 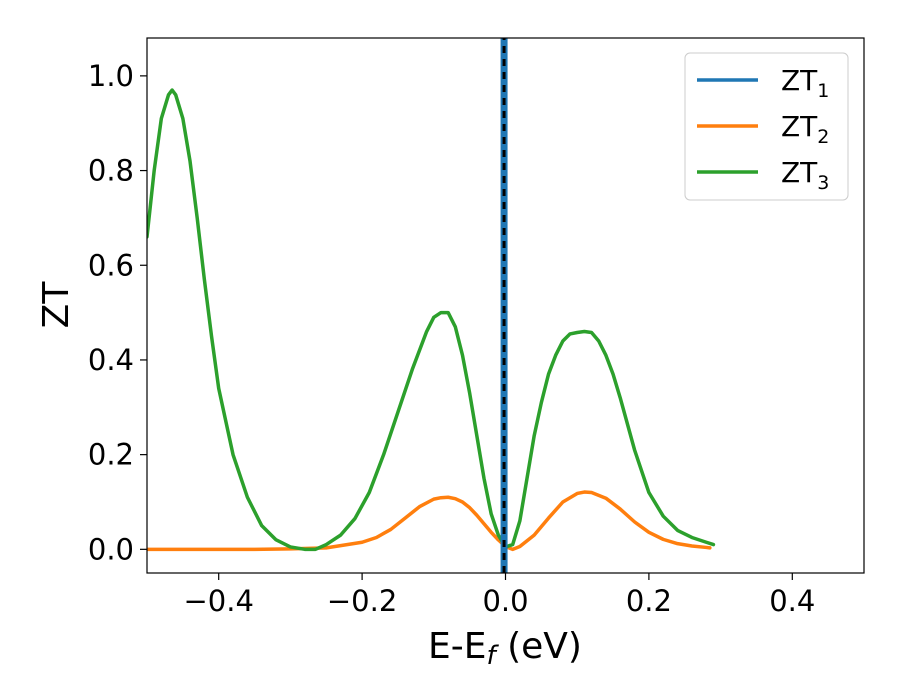 I want to click on x-tick-label: 0.0, so click(x=505, y=601).